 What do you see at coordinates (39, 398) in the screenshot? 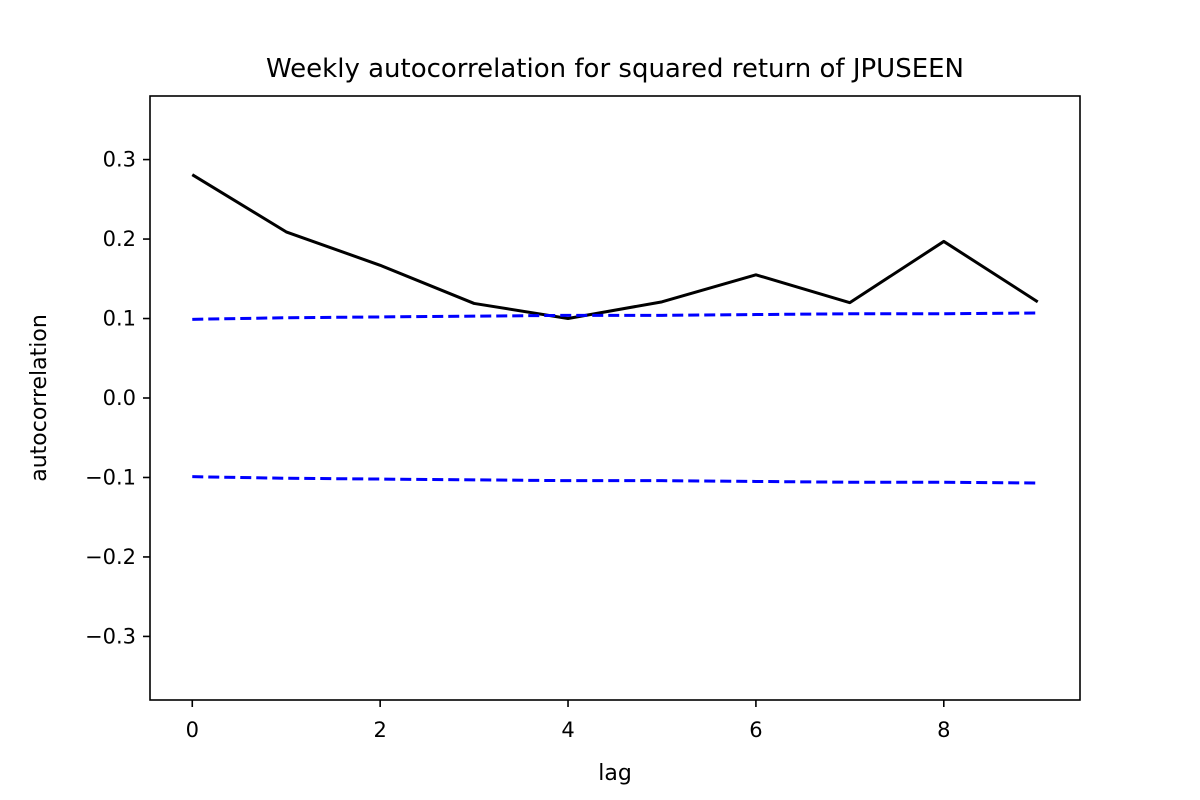
I see `y-axis-label: autocorrelation` at bounding box center [39, 398].